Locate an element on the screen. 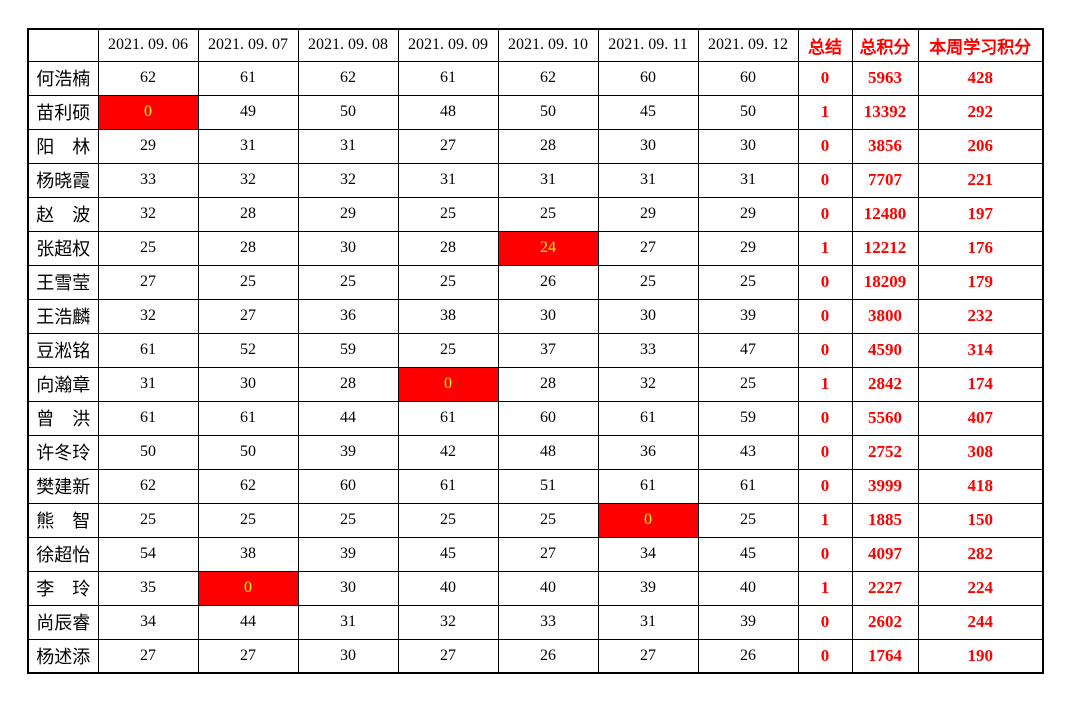 Image resolution: width=1077 pixels, height=707 pixels. total-score-cell: 12212 is located at coordinates (885, 248).